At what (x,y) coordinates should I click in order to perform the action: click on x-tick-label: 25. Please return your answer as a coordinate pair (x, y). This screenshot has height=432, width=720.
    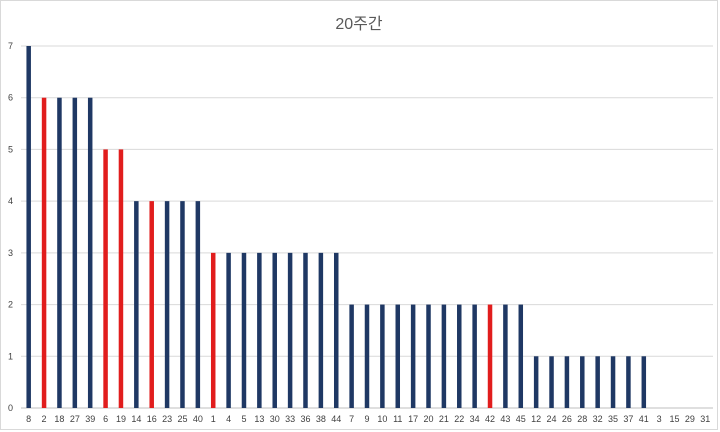
    Looking at the image, I should click on (182, 419).